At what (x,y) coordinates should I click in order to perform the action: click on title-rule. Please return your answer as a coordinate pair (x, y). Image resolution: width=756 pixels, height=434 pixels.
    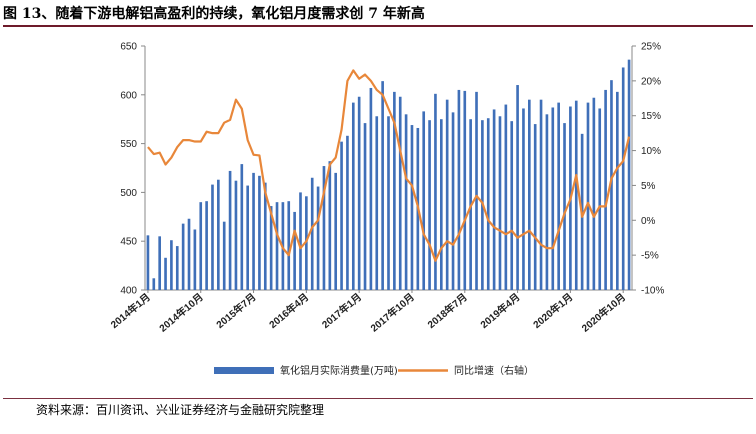
    Looking at the image, I should click on (378, 26).